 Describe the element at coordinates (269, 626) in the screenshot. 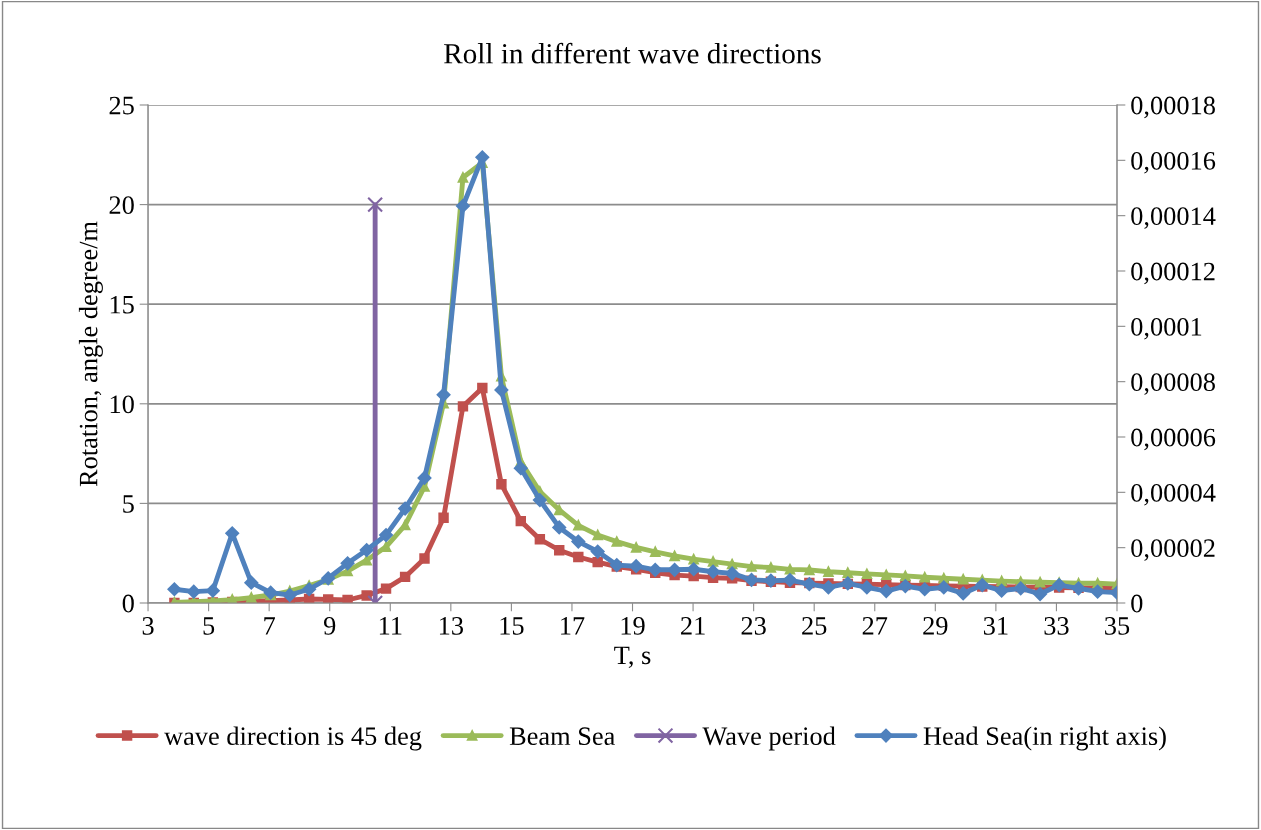

I see `x-tick-label: 7` at that location.